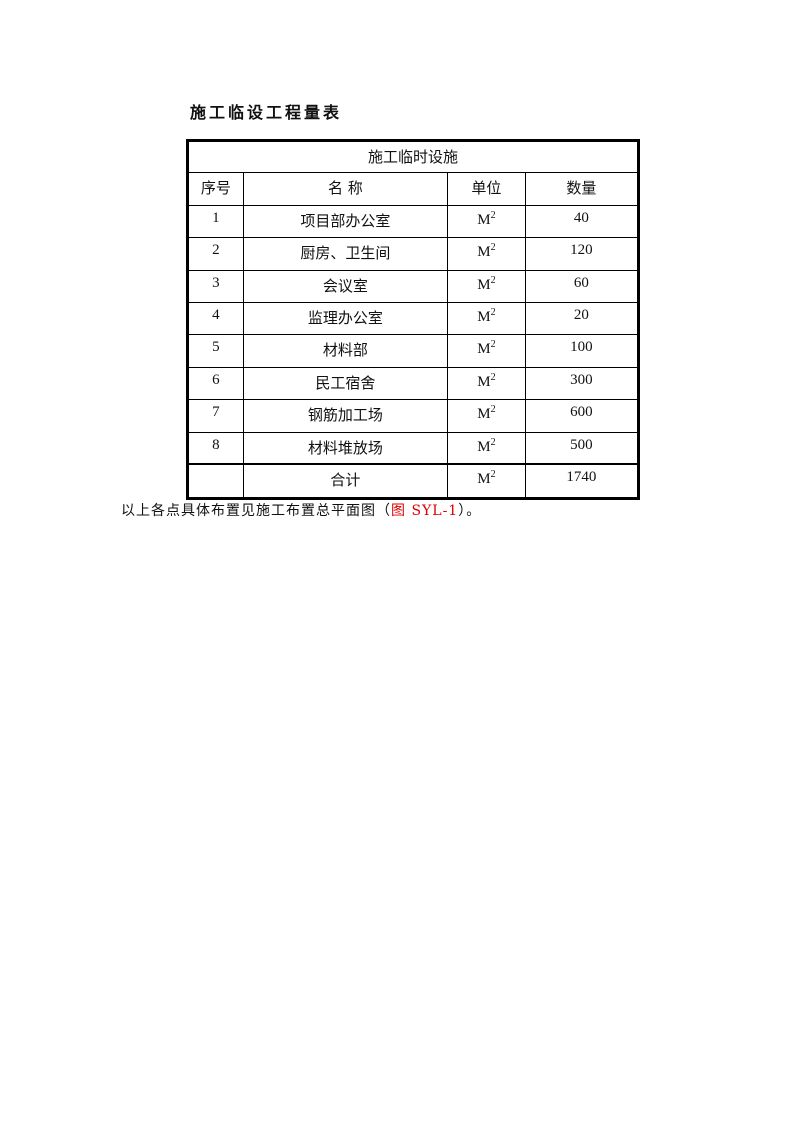  What do you see at coordinates (582, 351) in the screenshot?
I see `row-qty: 100` at bounding box center [582, 351].